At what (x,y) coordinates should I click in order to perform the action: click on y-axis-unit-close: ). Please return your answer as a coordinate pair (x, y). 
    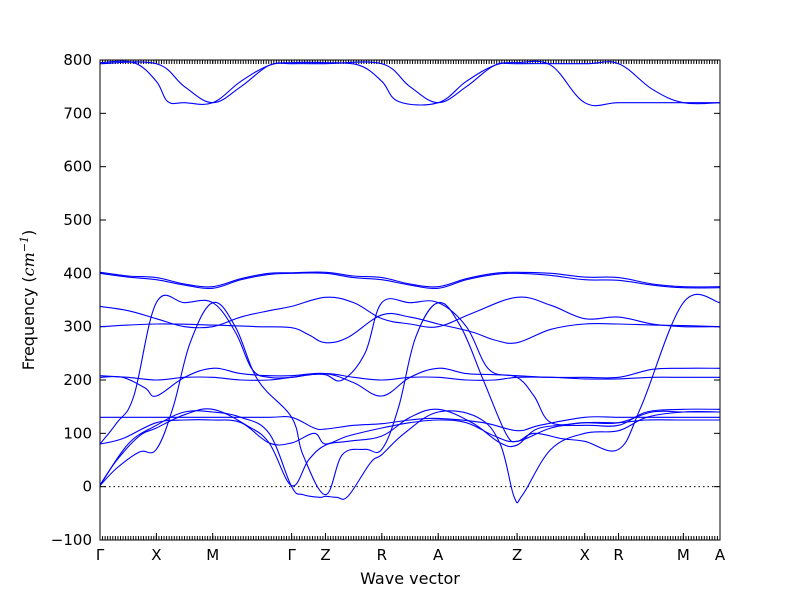
    Looking at the image, I should click on (28, 233).